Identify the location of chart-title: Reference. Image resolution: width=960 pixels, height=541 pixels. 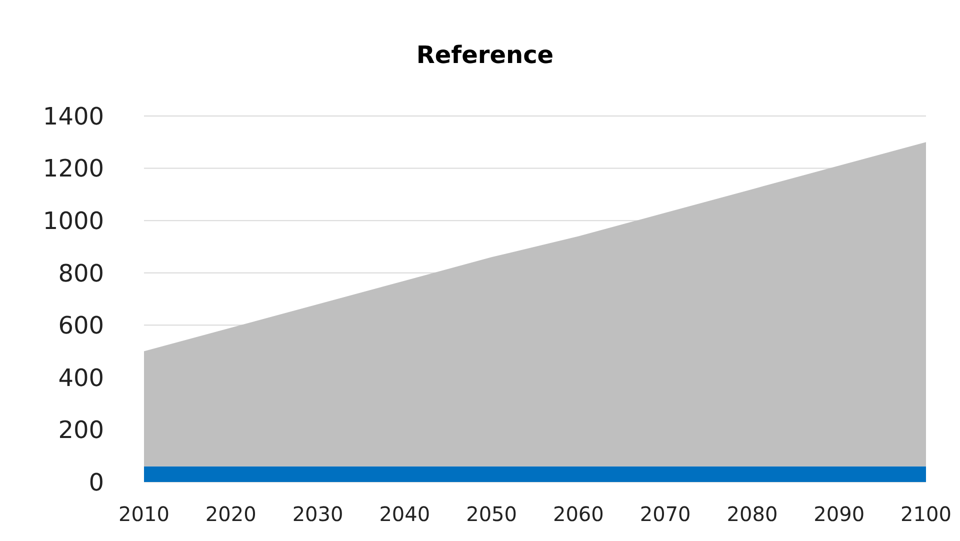
(485, 55).